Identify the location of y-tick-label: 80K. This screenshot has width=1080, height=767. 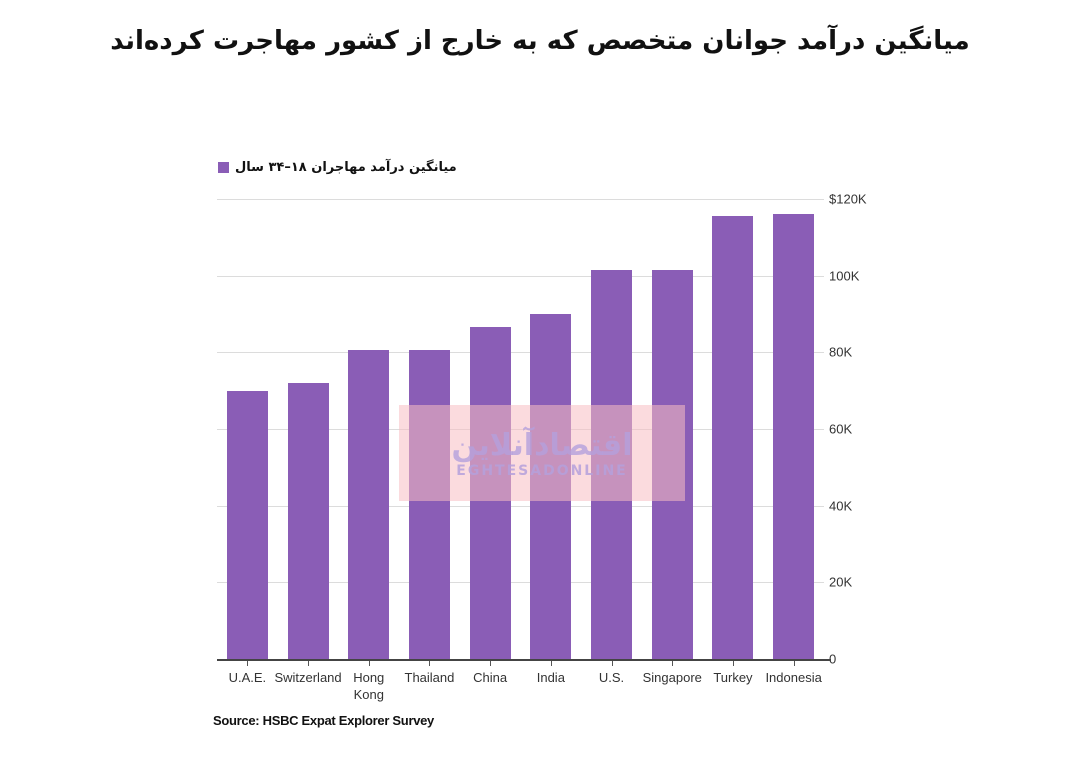
(841, 352).